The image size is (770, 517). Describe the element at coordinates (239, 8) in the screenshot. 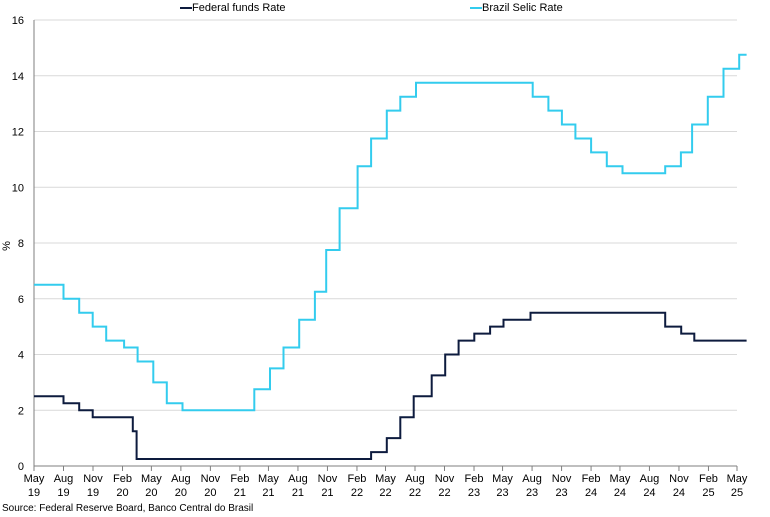

I see `legend-label-federal-funds: Federal funds Rate` at that location.